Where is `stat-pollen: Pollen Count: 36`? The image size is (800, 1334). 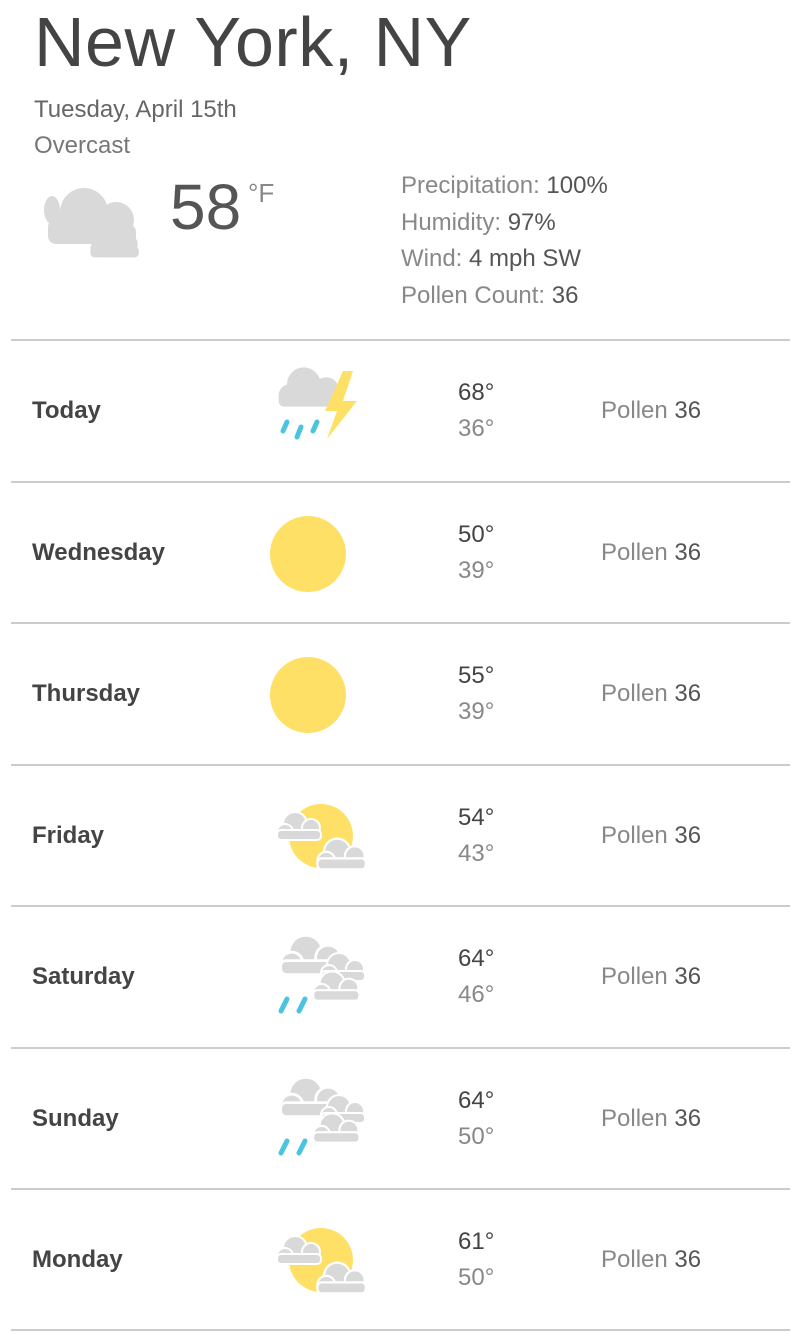
stat-pollen: Pollen Count: 36 is located at coordinates (504, 296).